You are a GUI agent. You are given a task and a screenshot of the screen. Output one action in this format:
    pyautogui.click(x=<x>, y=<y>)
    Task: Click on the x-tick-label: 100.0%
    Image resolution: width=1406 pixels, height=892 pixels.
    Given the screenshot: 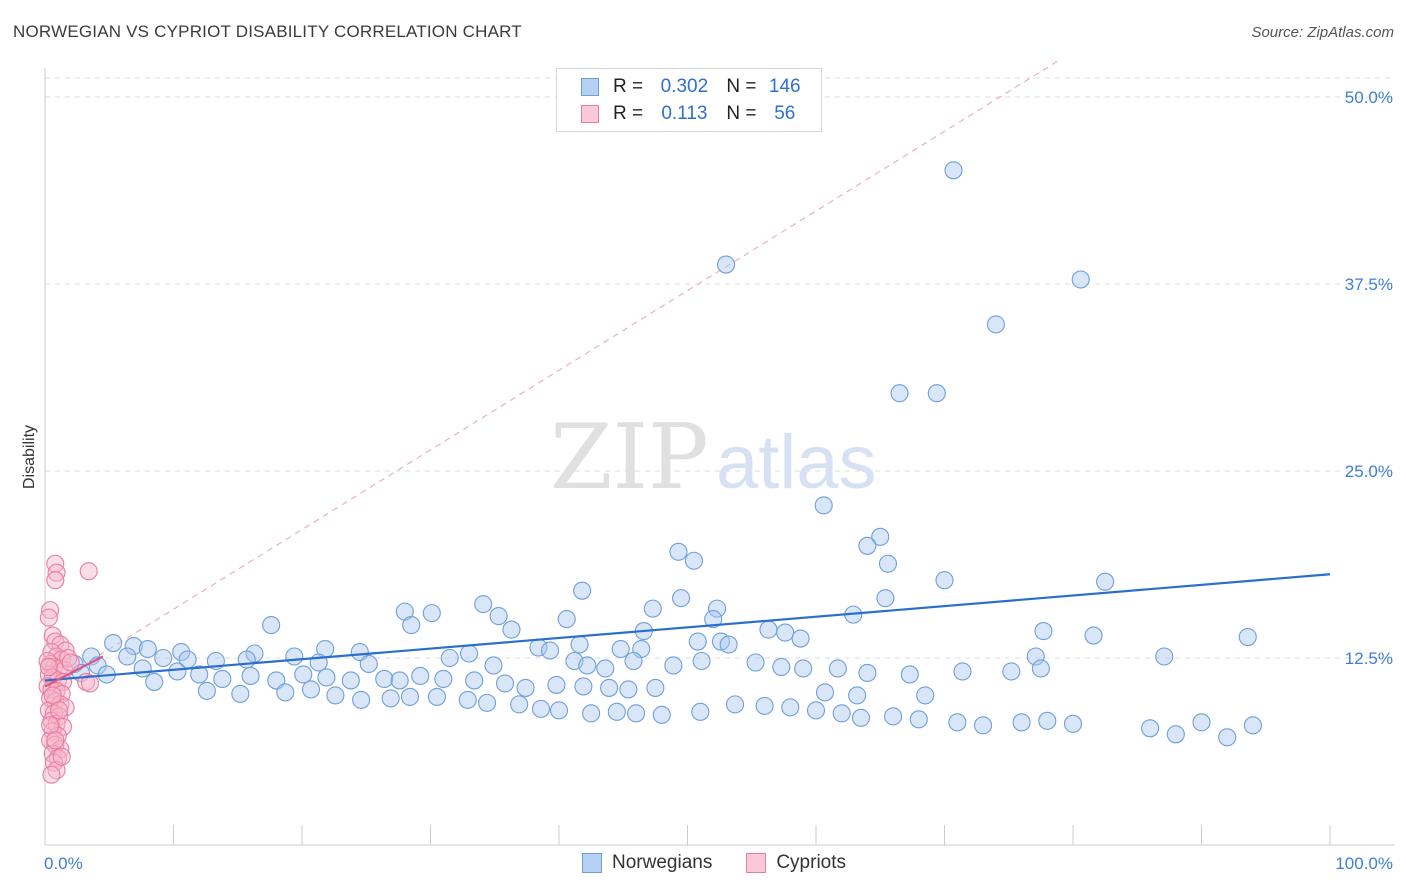 What is the action you would take?
    pyautogui.click(x=1364, y=863)
    